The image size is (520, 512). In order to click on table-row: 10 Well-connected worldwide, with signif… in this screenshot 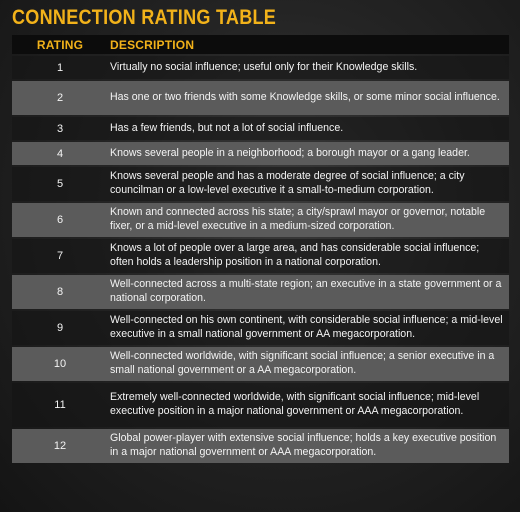, I will do `click(260, 364)`.